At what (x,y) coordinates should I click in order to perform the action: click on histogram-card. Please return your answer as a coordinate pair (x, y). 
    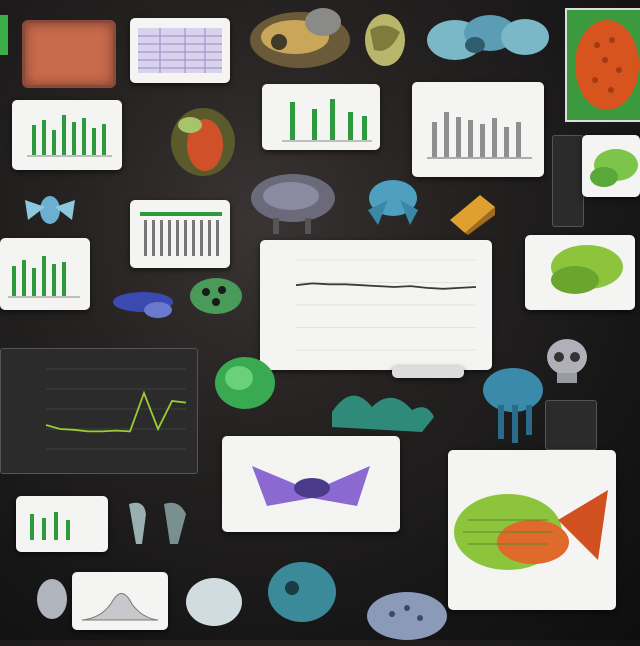
    Looking at the image, I should click on (120, 601).